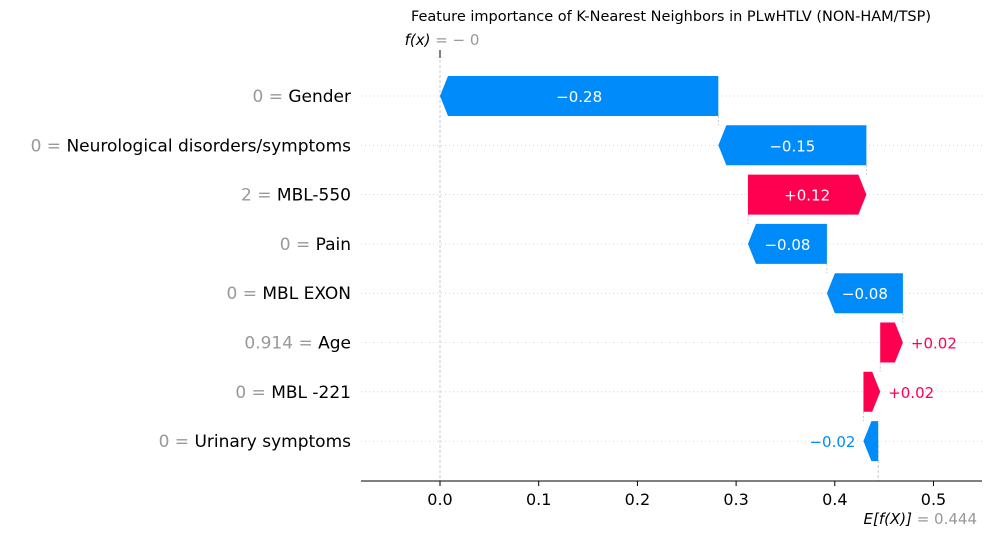 This screenshot has width=990, height=536. I want to click on feature-label: 0 = Pain, so click(315, 245).